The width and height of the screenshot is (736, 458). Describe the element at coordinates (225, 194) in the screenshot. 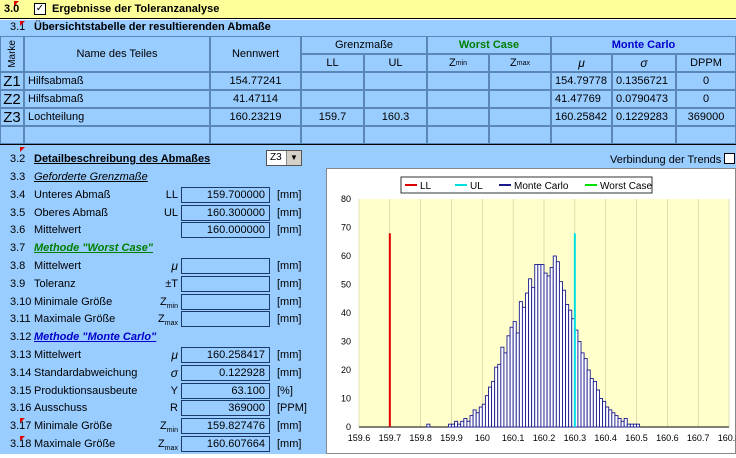

I see `detail-row-value: 159.700000` at that location.